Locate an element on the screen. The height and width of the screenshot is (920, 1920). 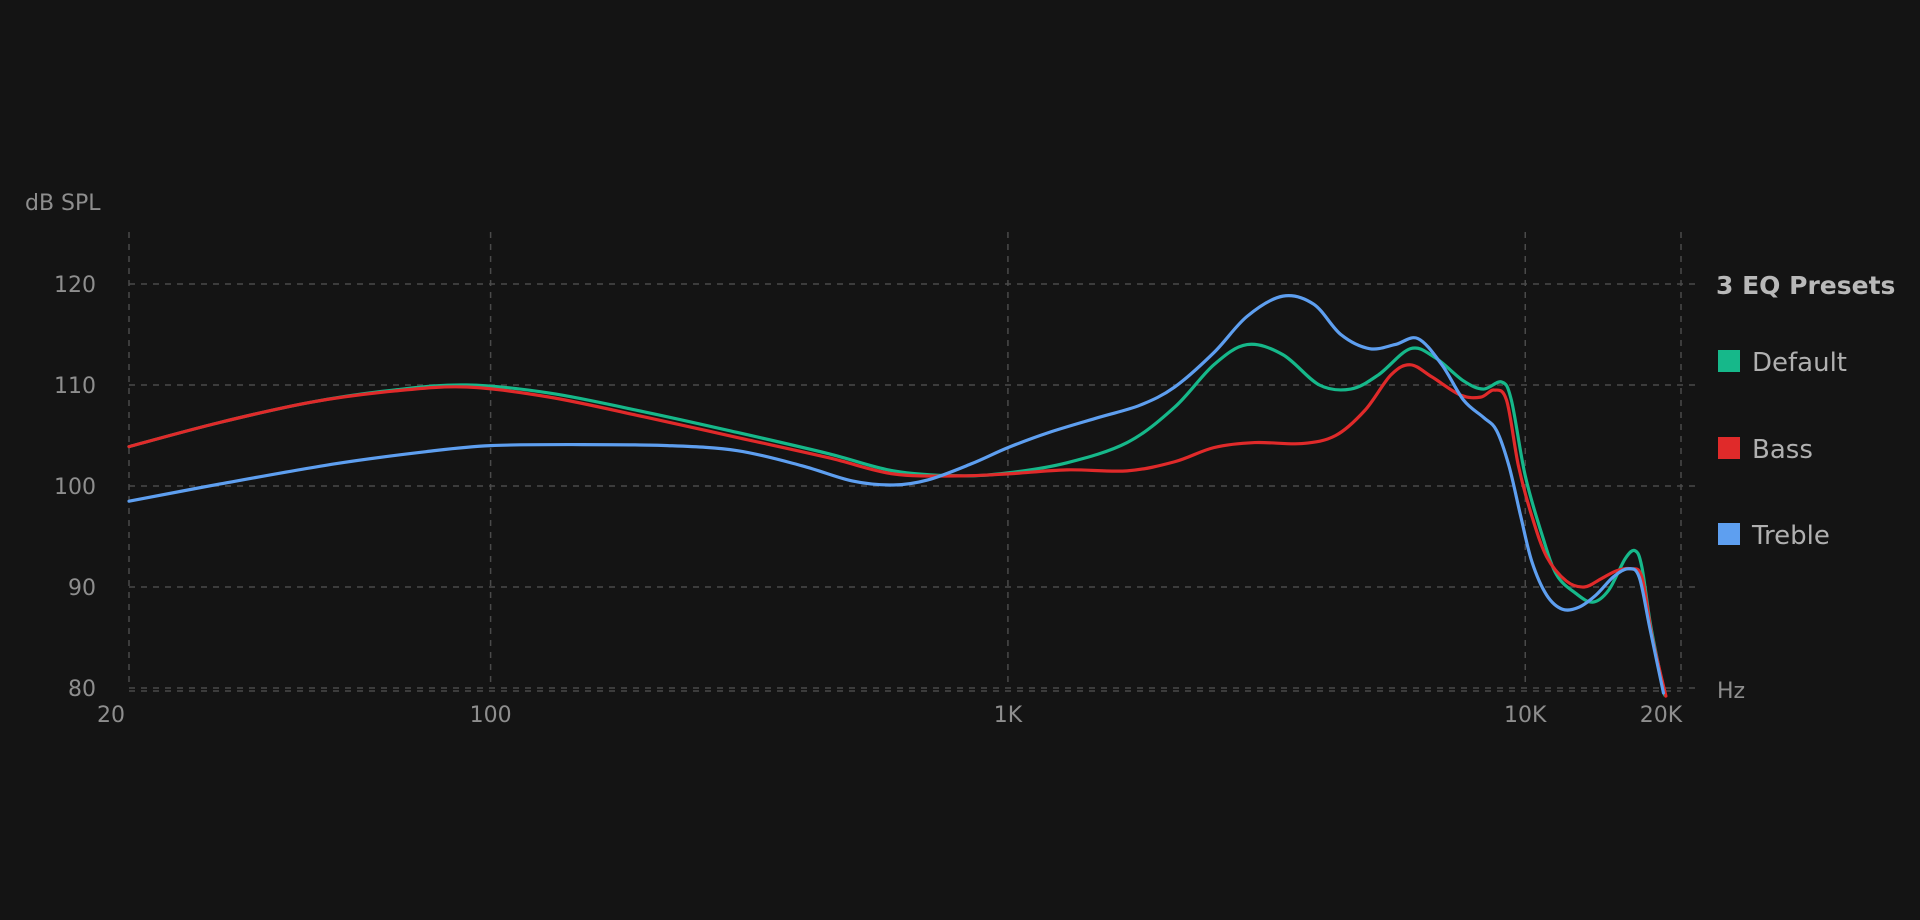
legend-item-bass: Bass is located at coordinates (1765, 450).